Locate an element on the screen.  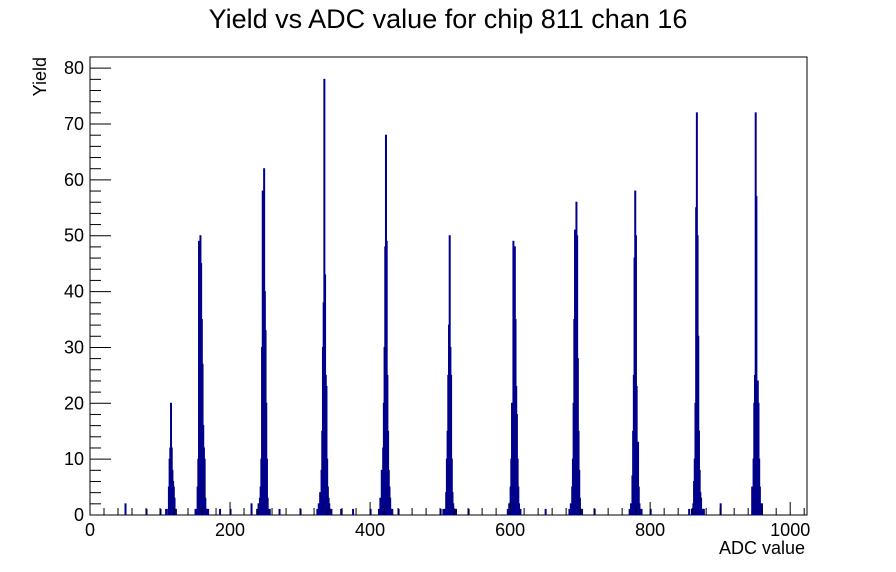
y-tick-label: 80 is located at coordinates (74, 68).